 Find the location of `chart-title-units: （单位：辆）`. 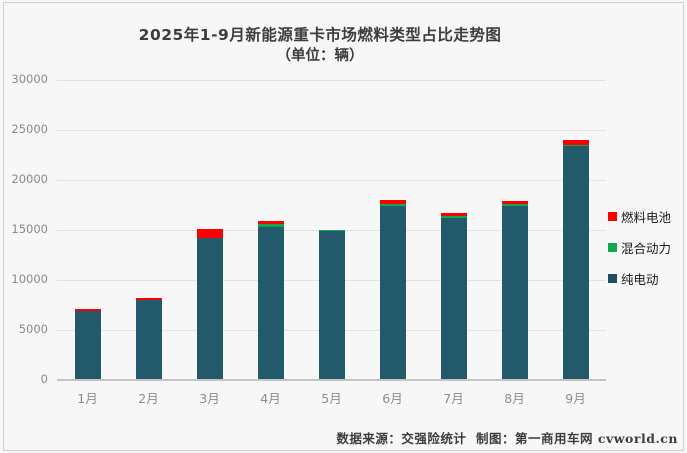

chart-title-units: （单位：辆） is located at coordinates (320, 56).